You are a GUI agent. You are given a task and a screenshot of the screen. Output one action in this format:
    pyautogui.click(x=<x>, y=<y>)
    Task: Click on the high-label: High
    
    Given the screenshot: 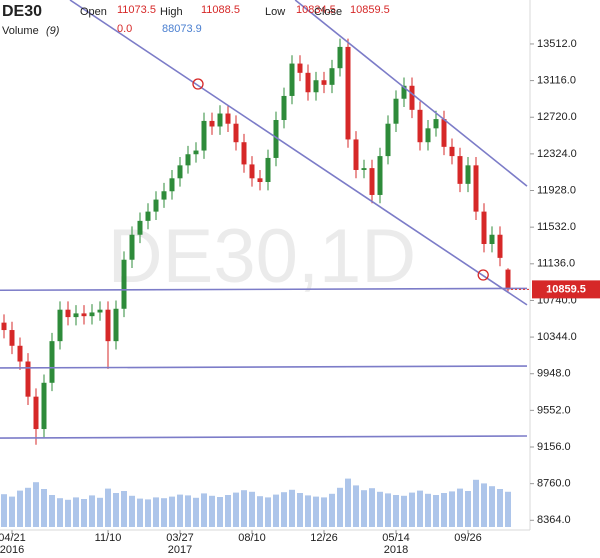 What is the action you would take?
    pyautogui.click(x=171, y=12)
    